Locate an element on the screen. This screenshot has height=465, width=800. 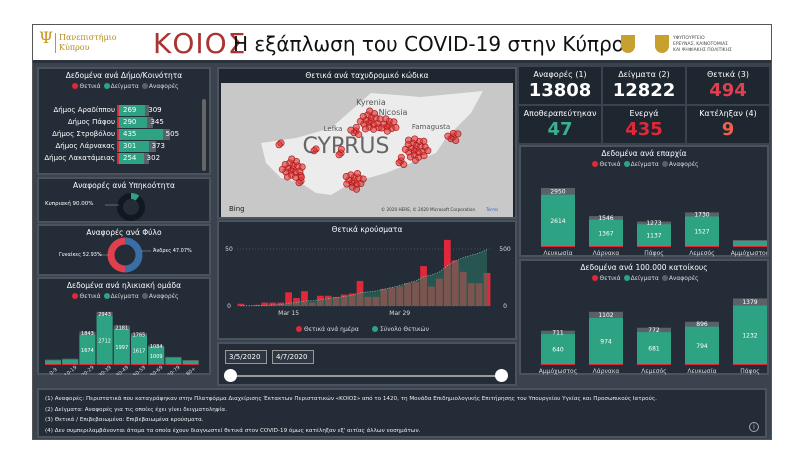
samples-bar: 254 is located at coordinates (130, 158).